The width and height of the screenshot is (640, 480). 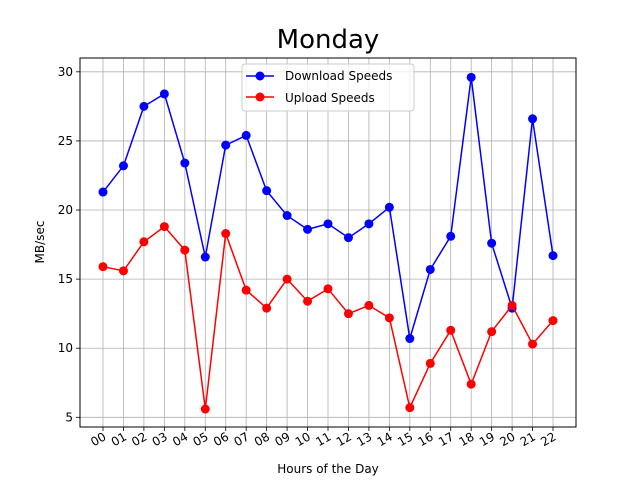 I want to click on x-tick-label: 04, so click(x=180, y=439).